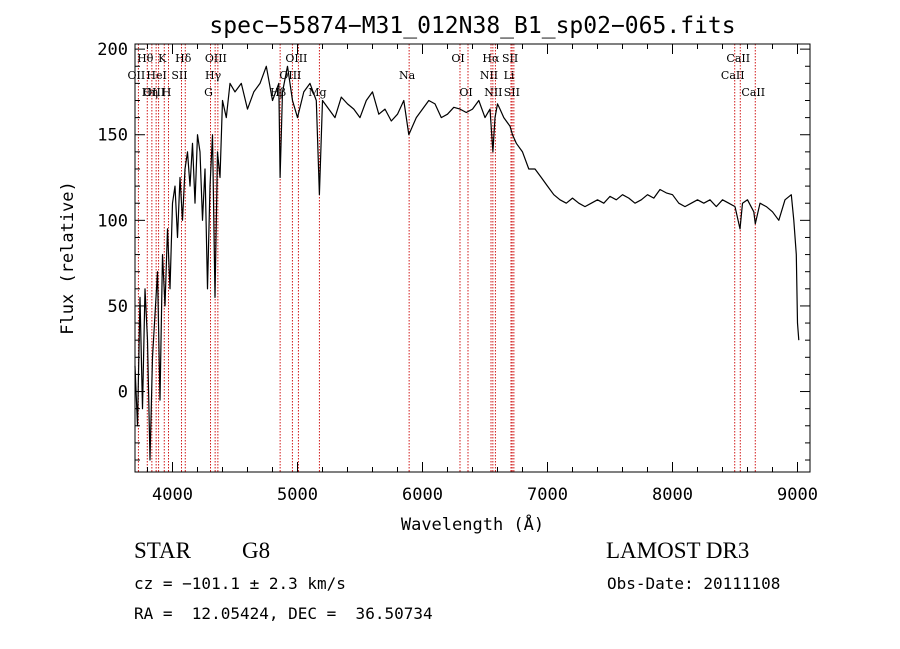 The width and height of the screenshot is (900, 649). Describe the element at coordinates (162, 58) in the screenshot. I see `line-label-3: K` at that location.